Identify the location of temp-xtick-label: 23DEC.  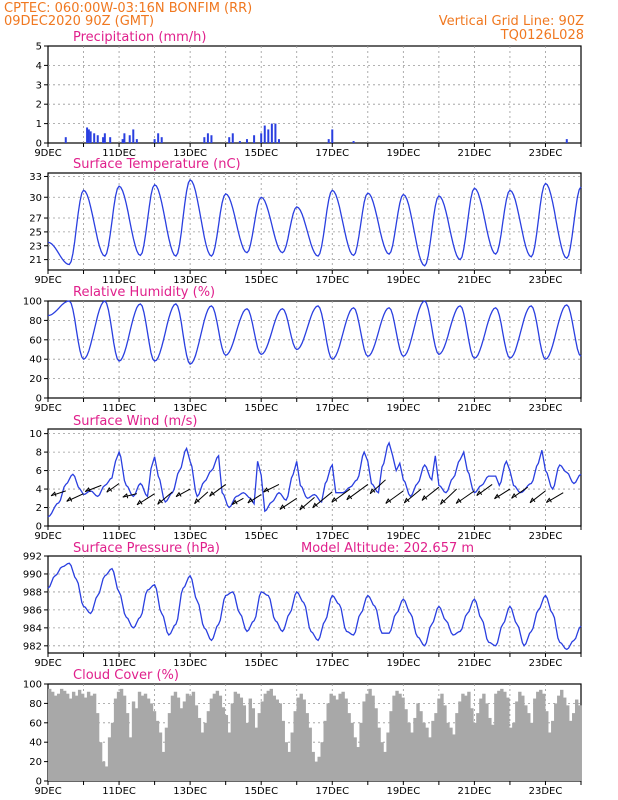
(546, 280).